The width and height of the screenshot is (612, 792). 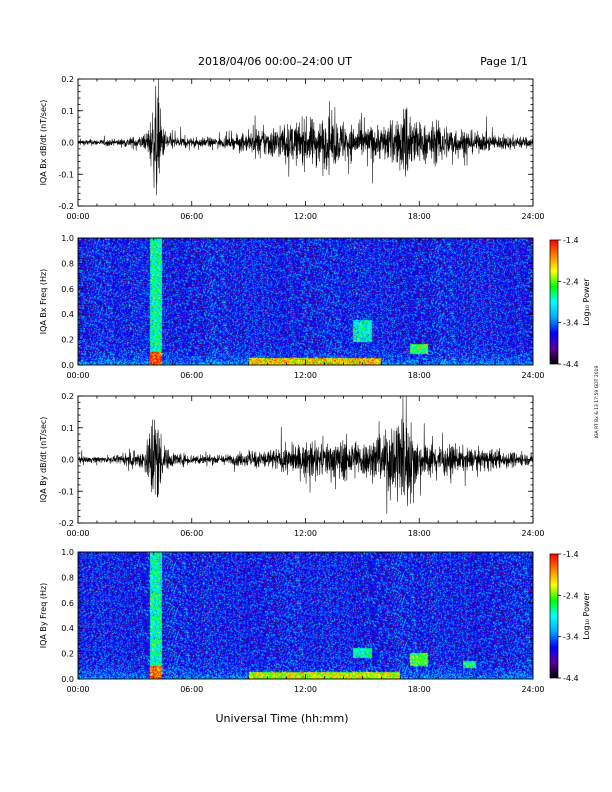 What do you see at coordinates (305, 615) in the screenshot?
I see `by-spectrogram-image` at bounding box center [305, 615].